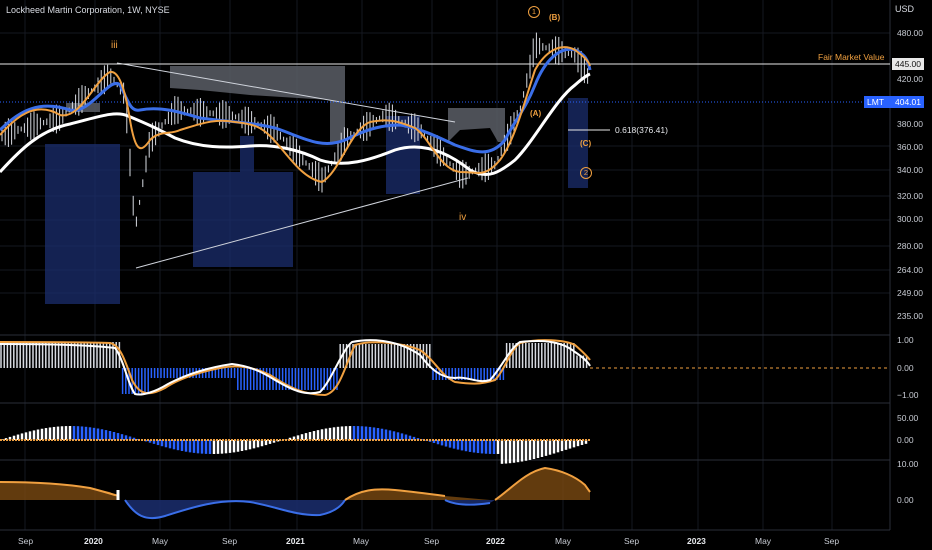  I want to click on osc1-tick: 0.00, so click(905, 368).